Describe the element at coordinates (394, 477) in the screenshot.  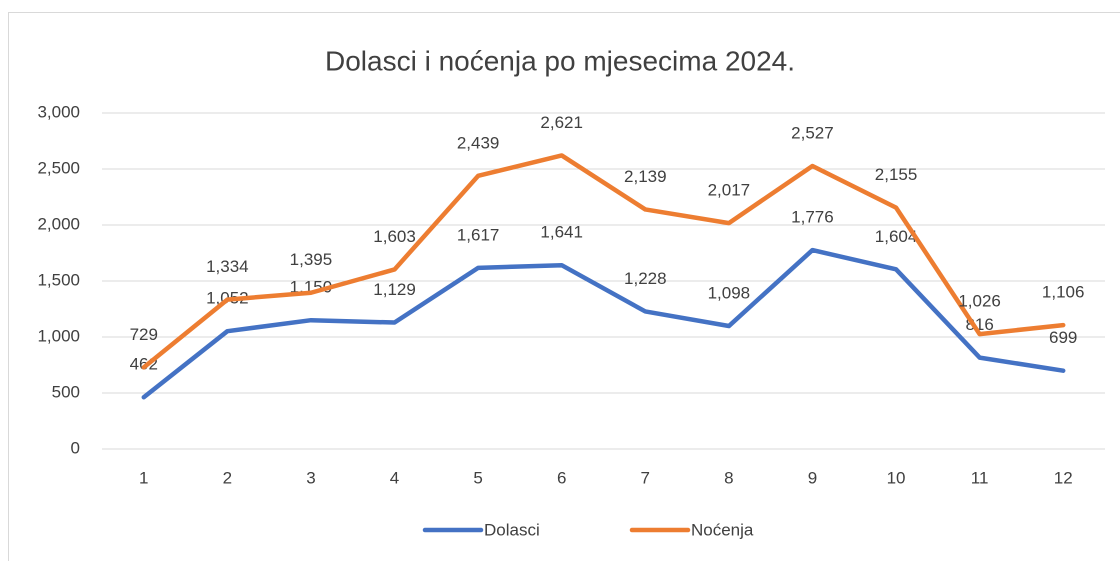
I see `x-tick-label: 4` at that location.